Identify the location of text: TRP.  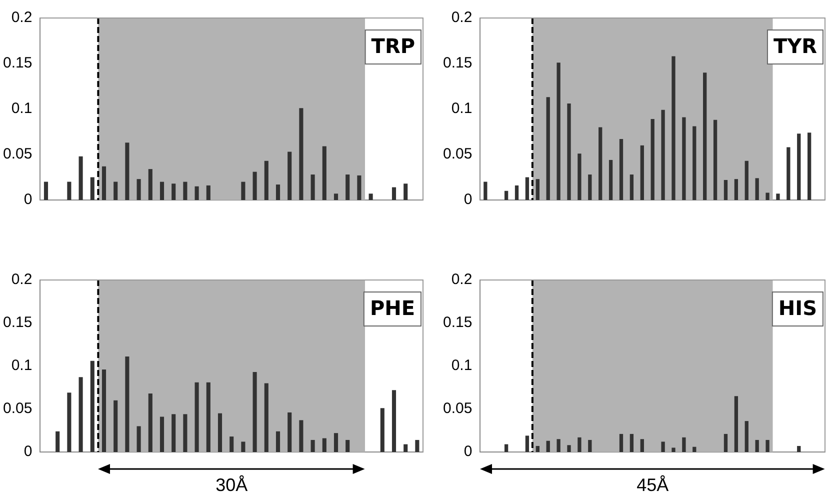
(393, 46).